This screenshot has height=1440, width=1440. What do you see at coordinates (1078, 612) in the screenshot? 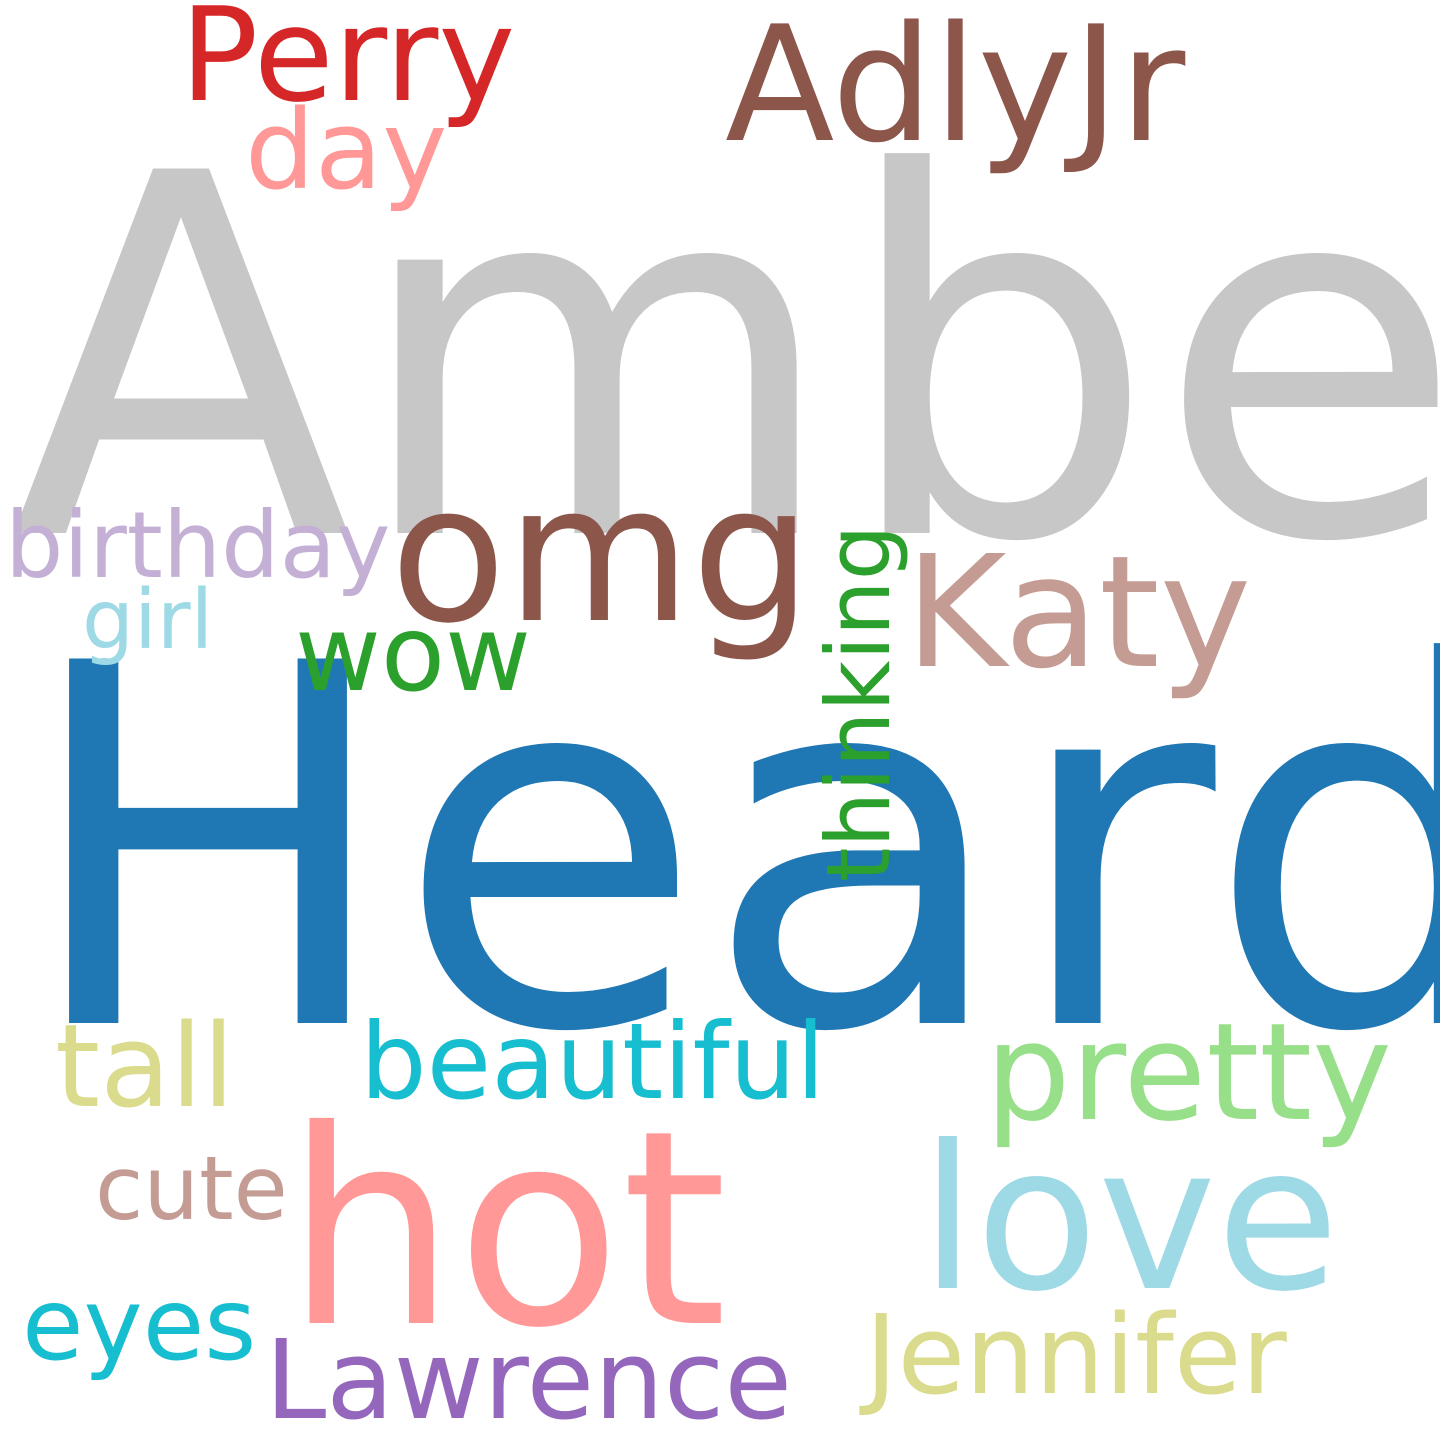
I see `word-katy: Katy` at bounding box center [1078, 612].